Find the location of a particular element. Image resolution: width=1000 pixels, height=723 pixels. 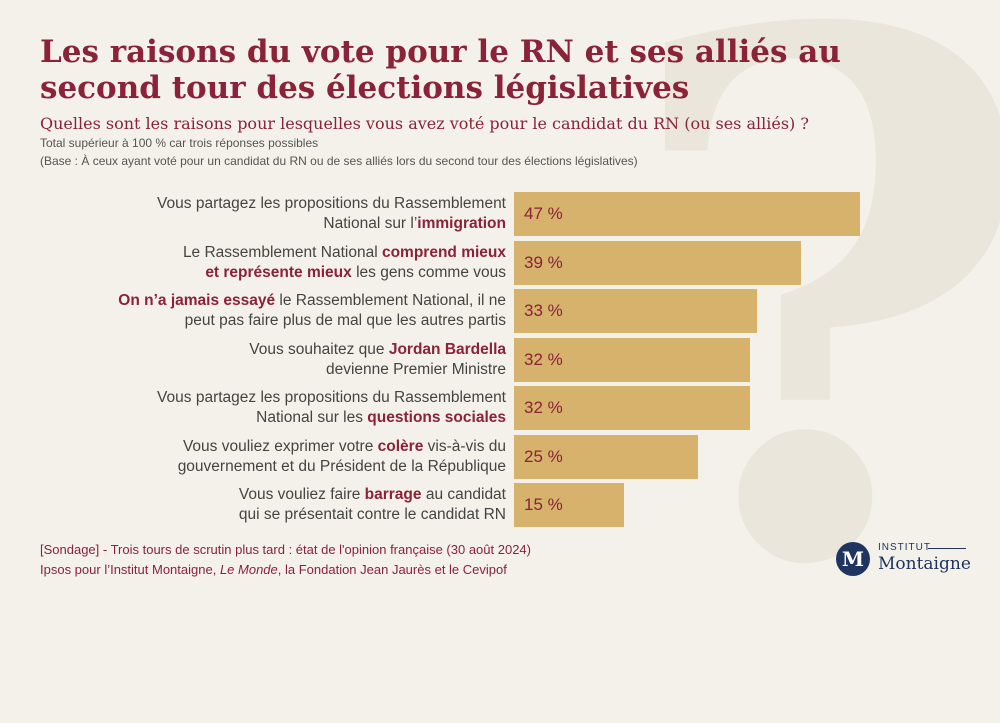

label-text: Vous vouliez faire is located at coordinates (301, 494).